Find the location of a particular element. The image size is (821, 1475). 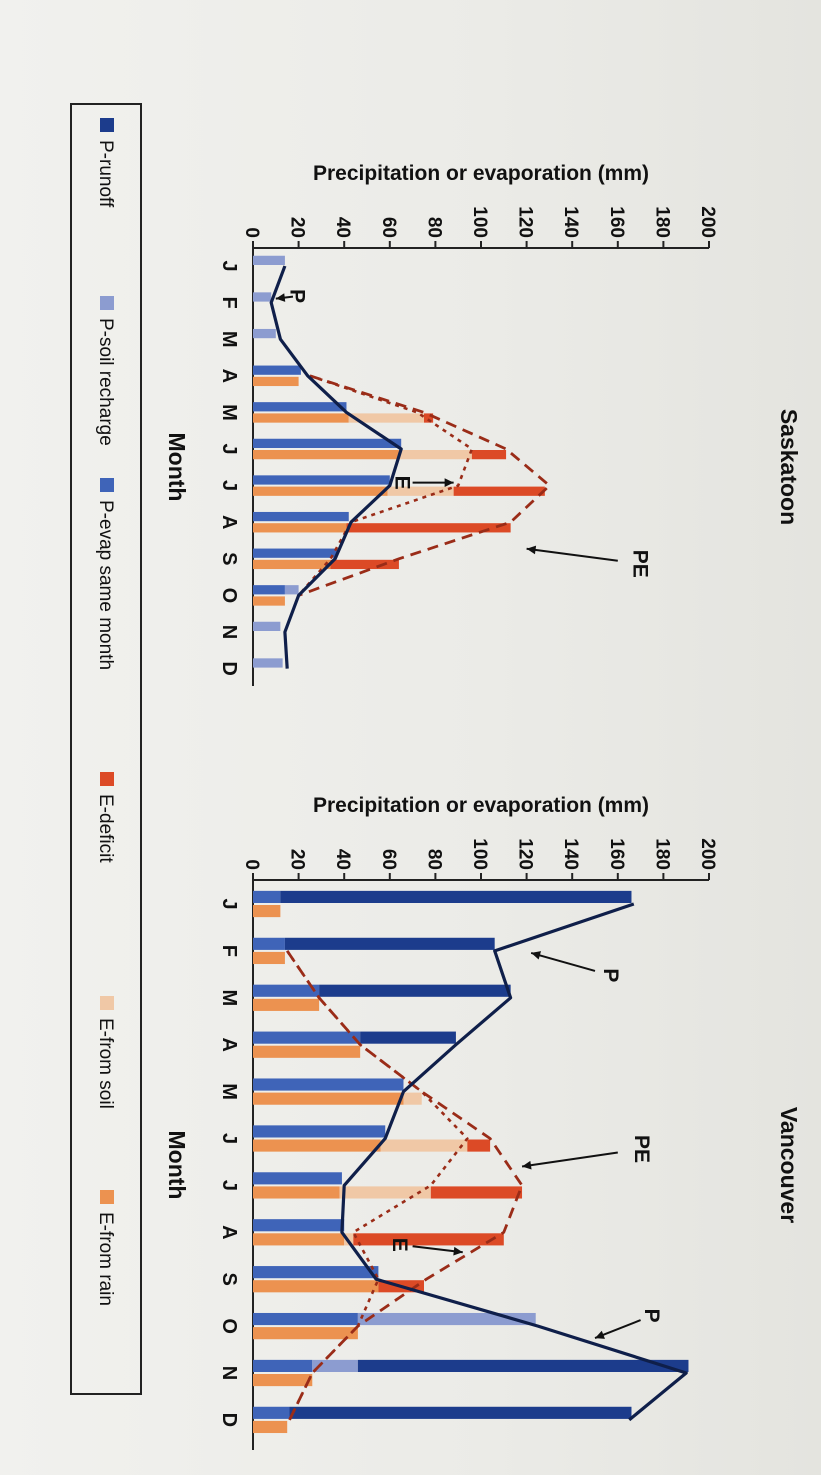

vancouver-y-tick-label: 120 is located at coordinates (525, 854).